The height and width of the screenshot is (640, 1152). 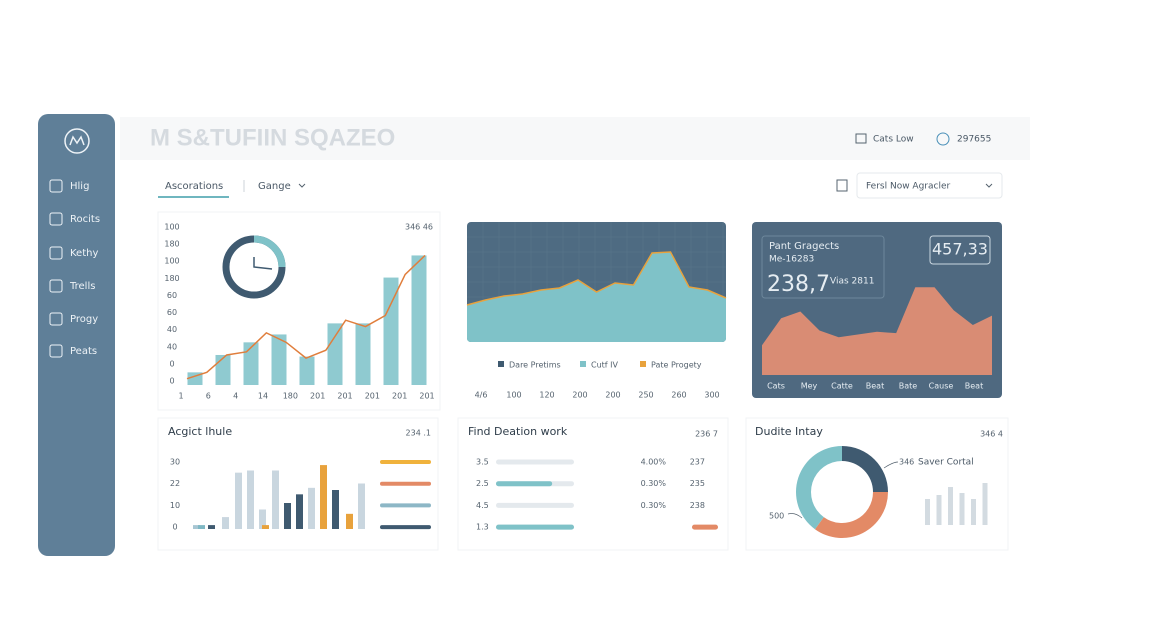 What do you see at coordinates (263, 396) in the screenshot?
I see `x-tick-label: 14` at bounding box center [263, 396].